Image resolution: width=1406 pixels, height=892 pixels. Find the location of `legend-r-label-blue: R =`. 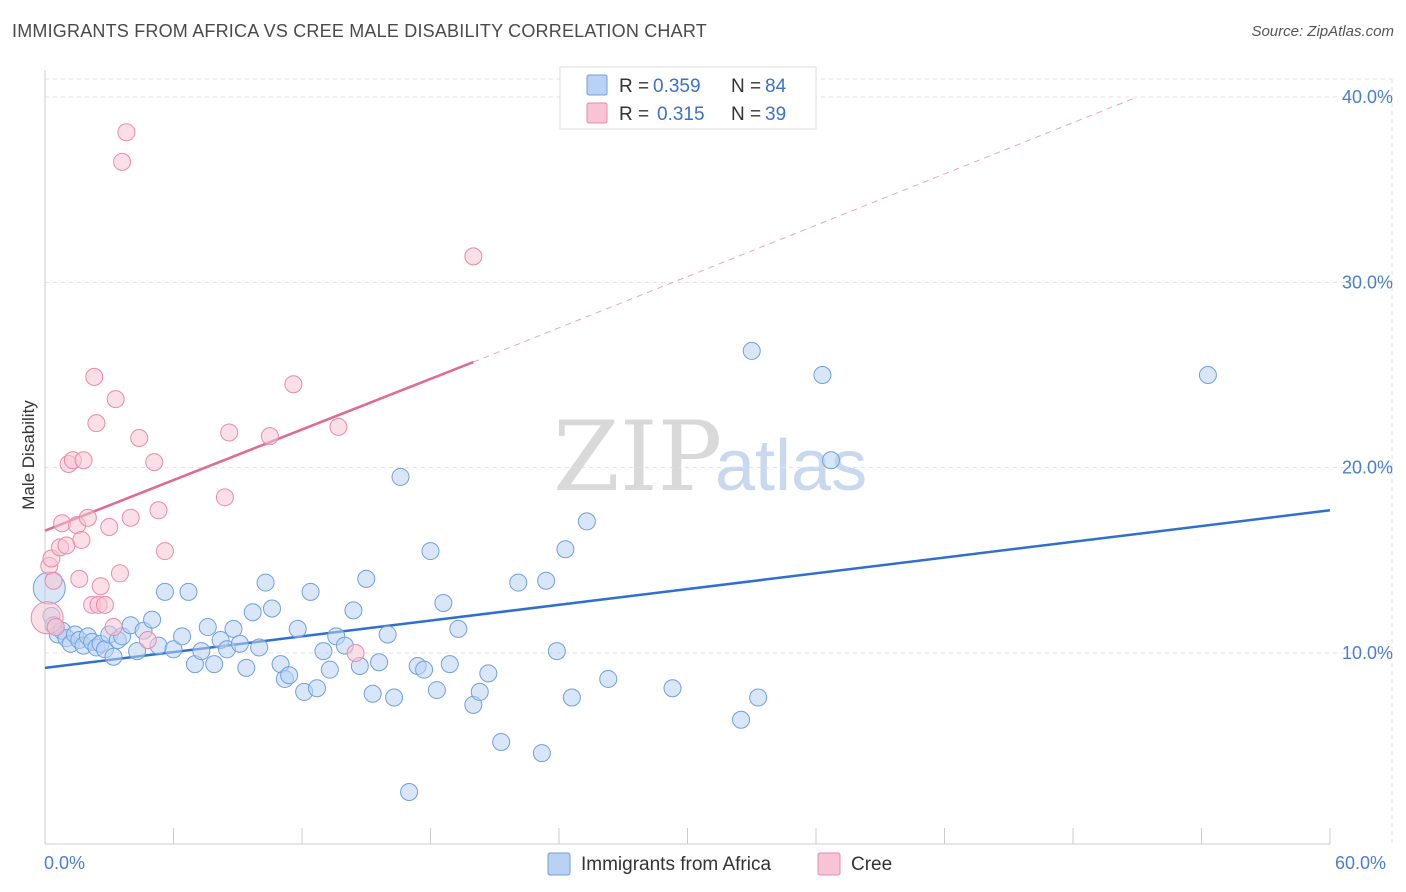

legend-r-label-blue: R = is located at coordinates (634, 86).